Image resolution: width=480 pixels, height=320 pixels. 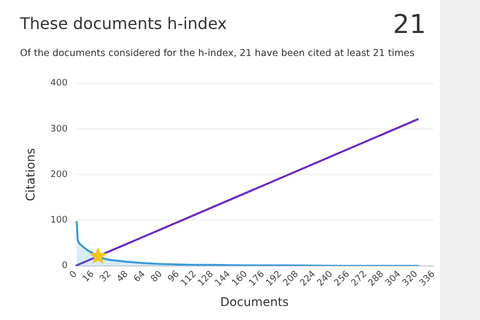 I want to click on x-tick-label: 48, so click(x=123, y=277).